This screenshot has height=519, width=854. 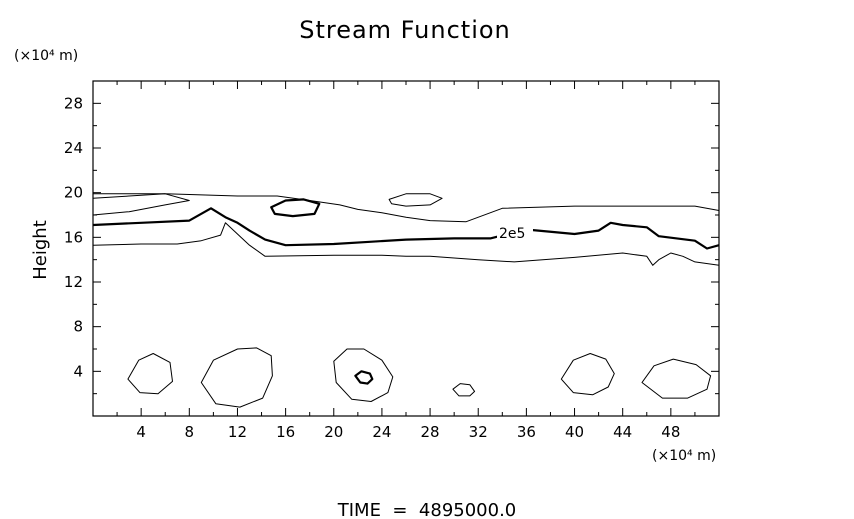 I want to click on x-tick-label: 32, so click(x=478, y=432).